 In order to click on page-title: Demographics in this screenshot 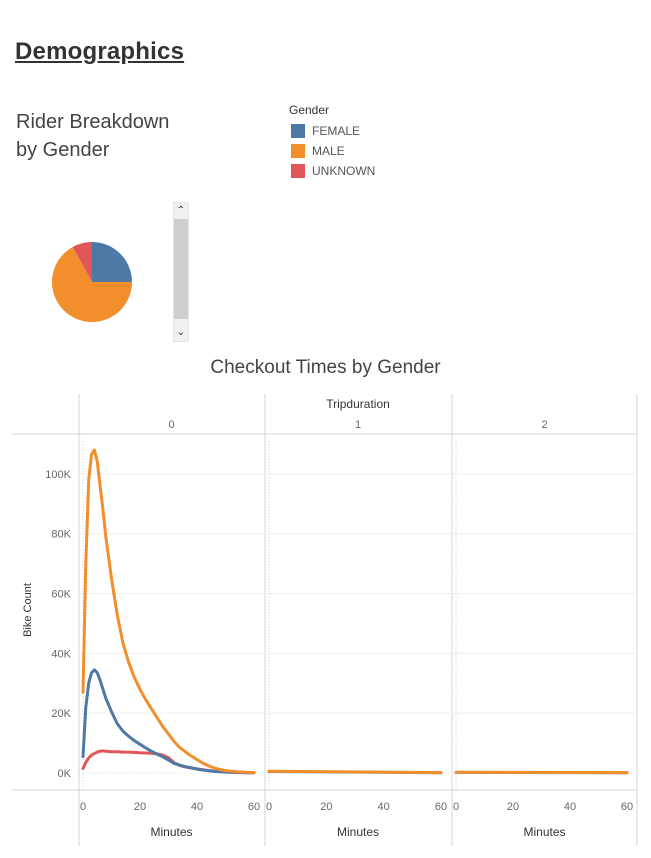, I will do `click(100, 51)`.